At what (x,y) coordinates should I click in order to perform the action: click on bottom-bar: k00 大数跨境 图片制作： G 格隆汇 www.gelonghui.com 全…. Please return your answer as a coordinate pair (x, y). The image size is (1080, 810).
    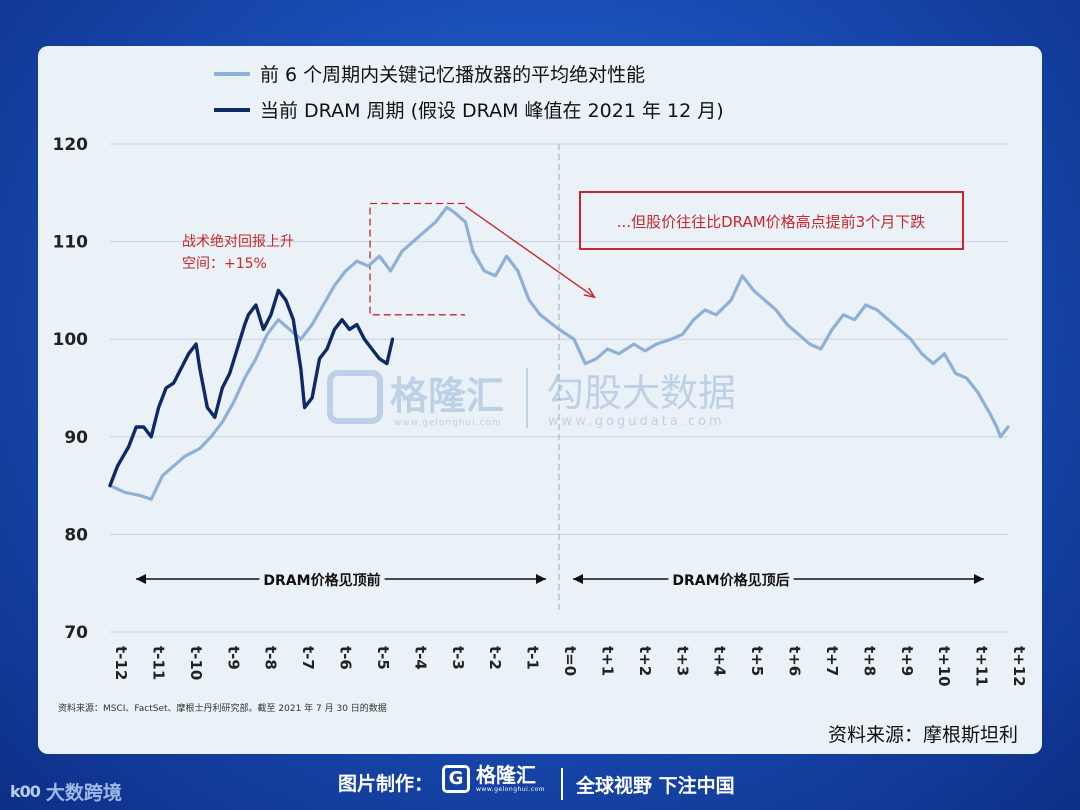
    Looking at the image, I should click on (540, 785).